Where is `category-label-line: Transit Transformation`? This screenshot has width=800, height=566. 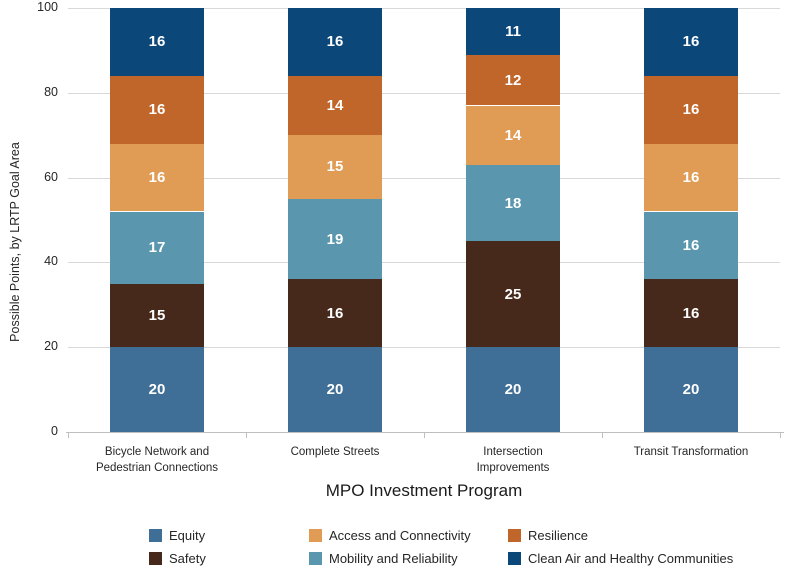
category-label-line: Transit Transformation is located at coordinates (691, 452).